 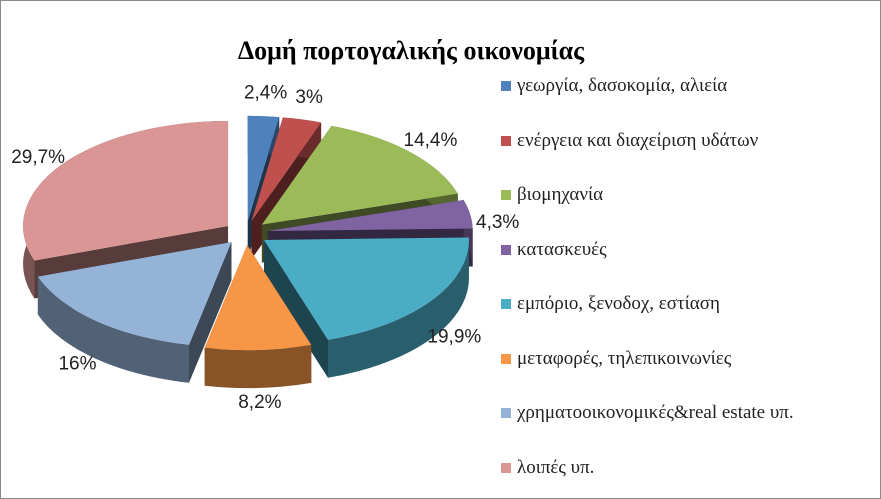 I want to click on data-label: 19,9%, so click(x=454, y=336).